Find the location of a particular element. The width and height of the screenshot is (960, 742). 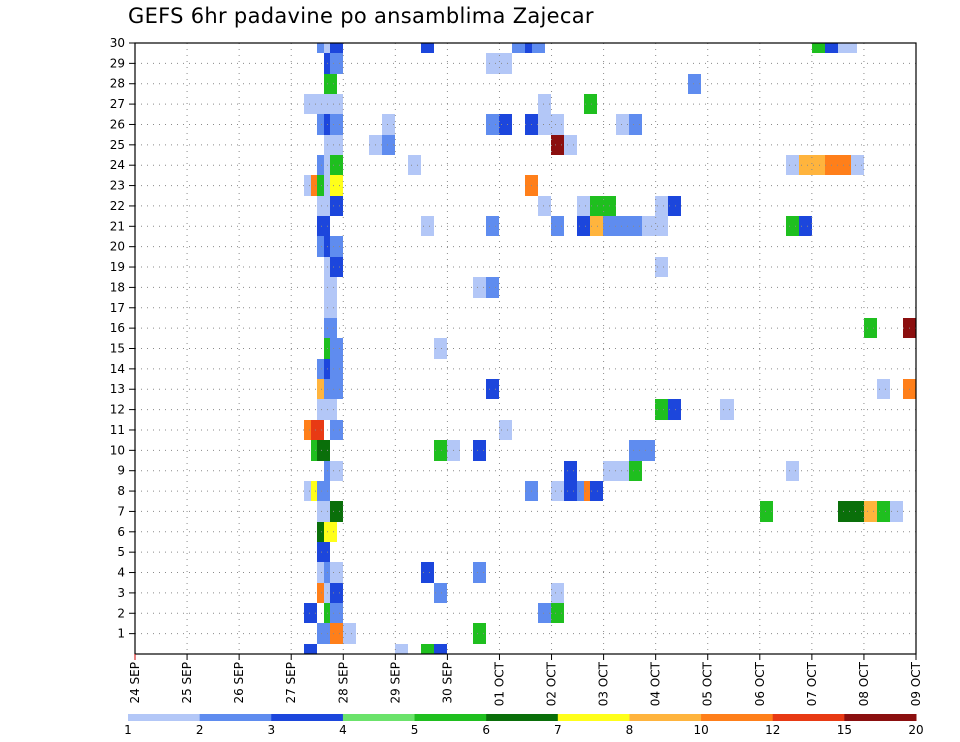

x-tick-label: 29 SEP is located at coordinates (395, 683).